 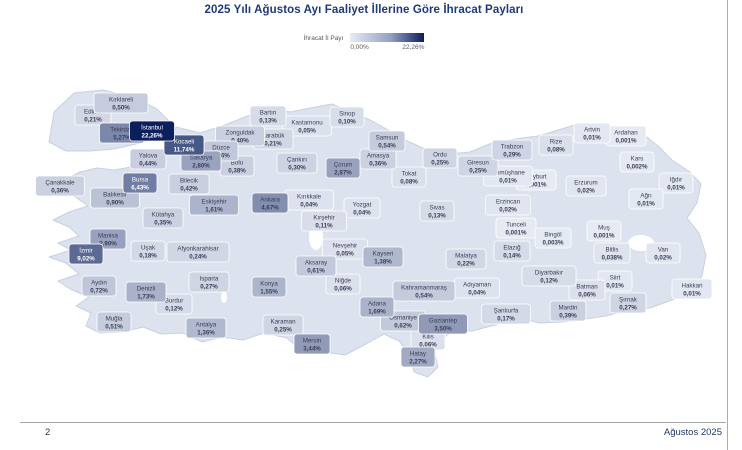 I want to click on province-name: Rize, so click(x=556, y=142).